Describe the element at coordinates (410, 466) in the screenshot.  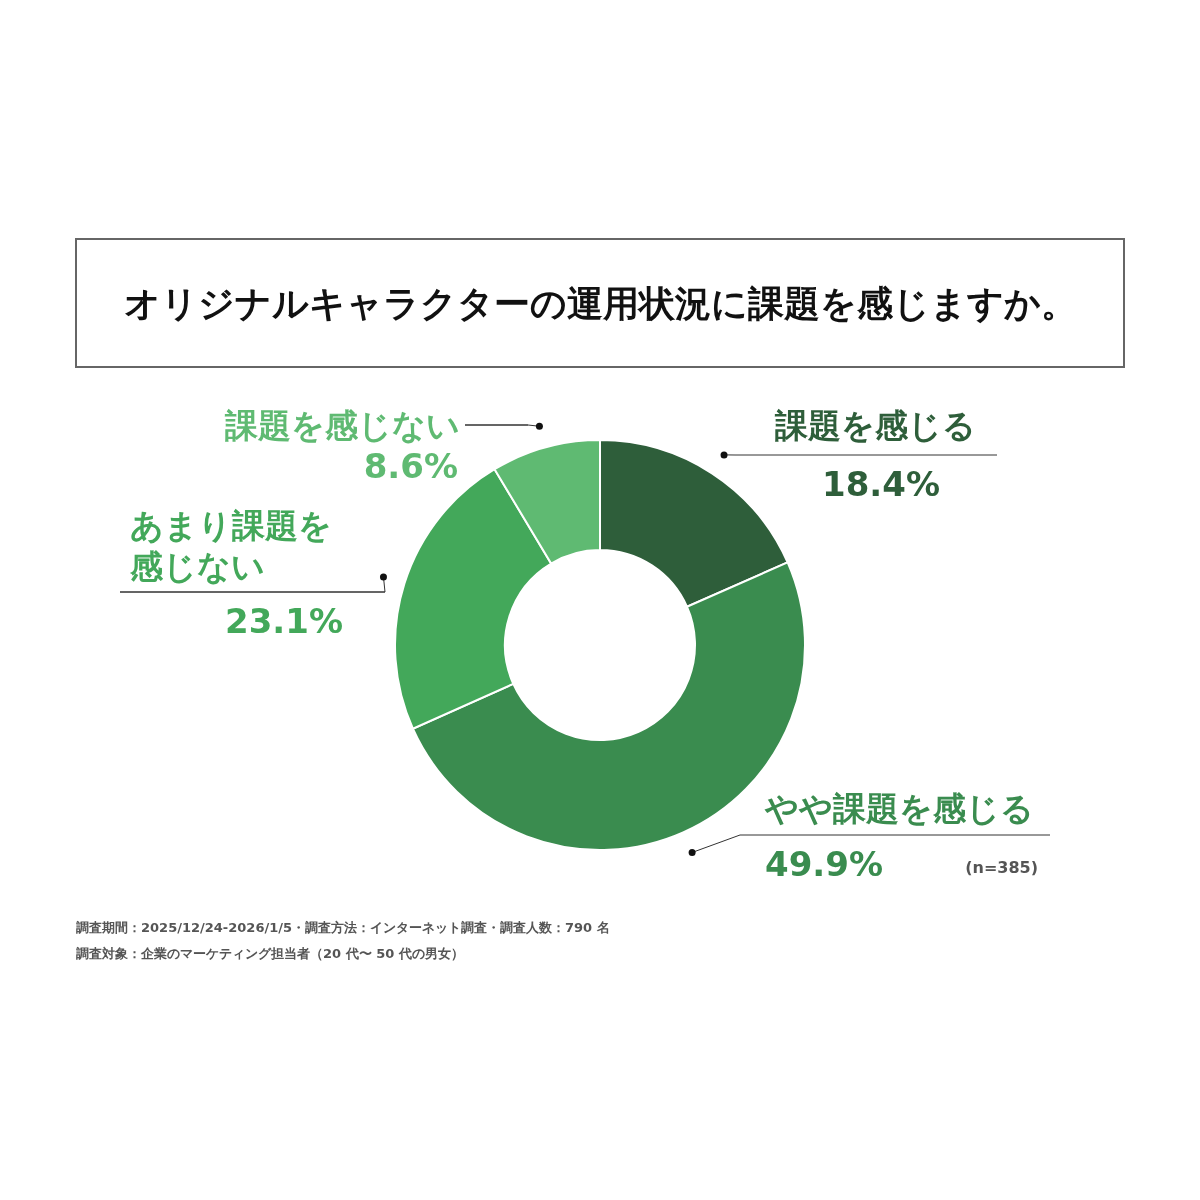
I see `data-label: 8.6%` at that location.